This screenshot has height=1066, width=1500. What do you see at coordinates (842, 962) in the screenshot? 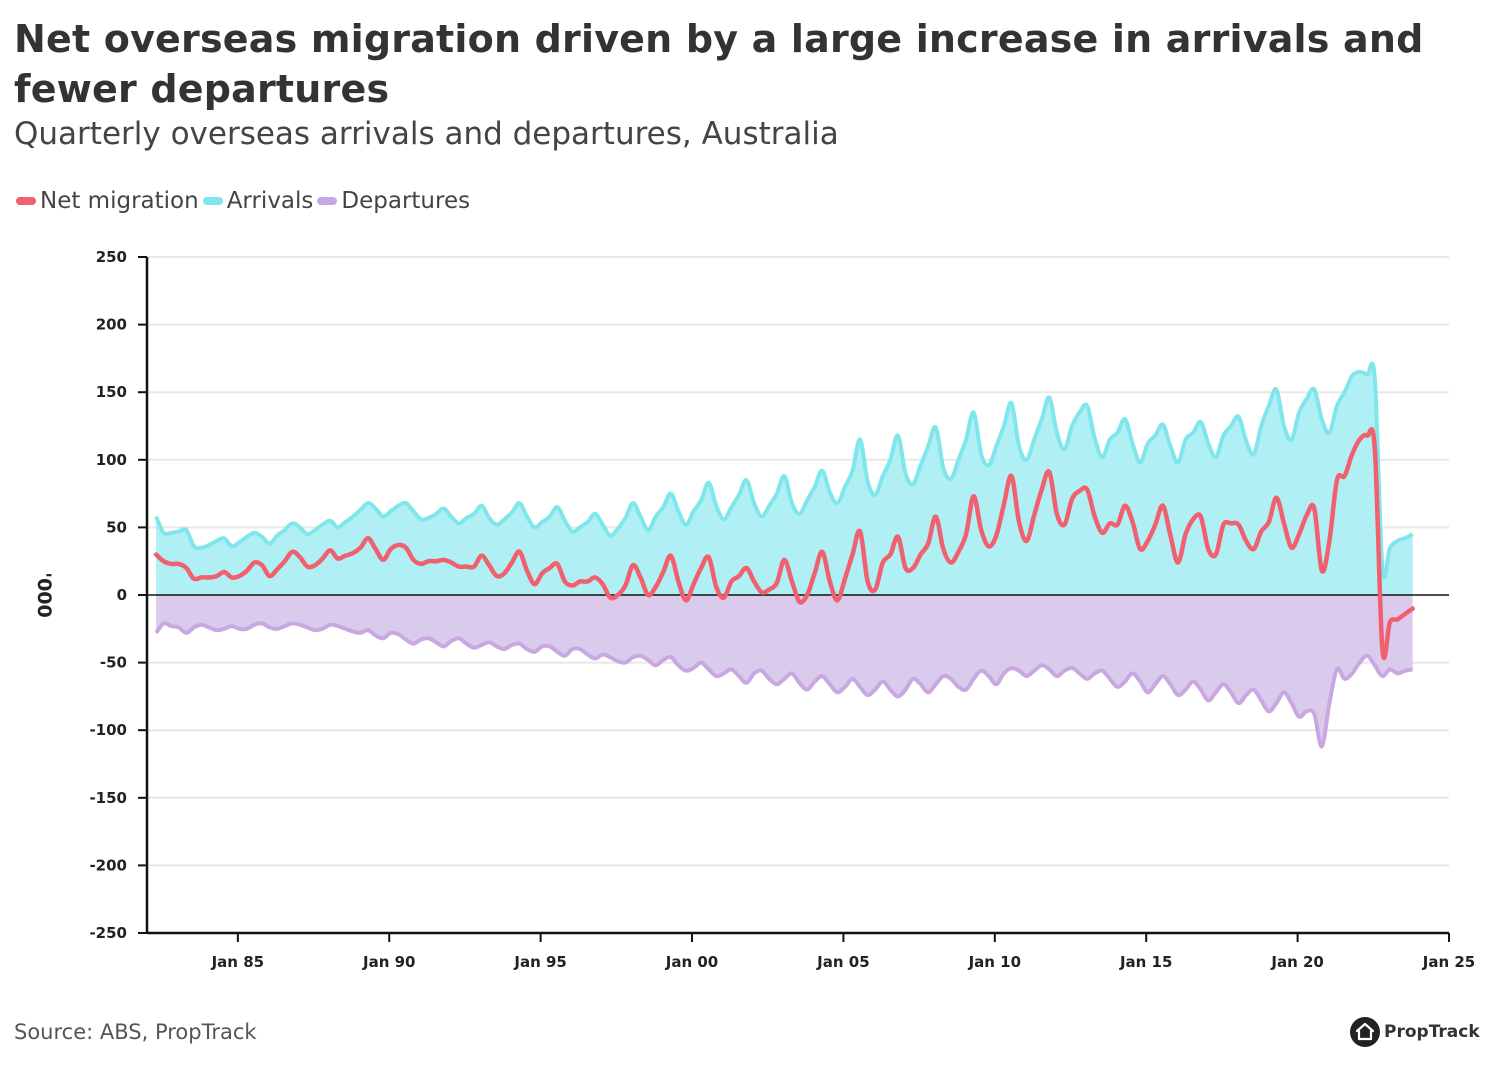
I see `x-tick-label: Jan 05` at bounding box center [842, 962].